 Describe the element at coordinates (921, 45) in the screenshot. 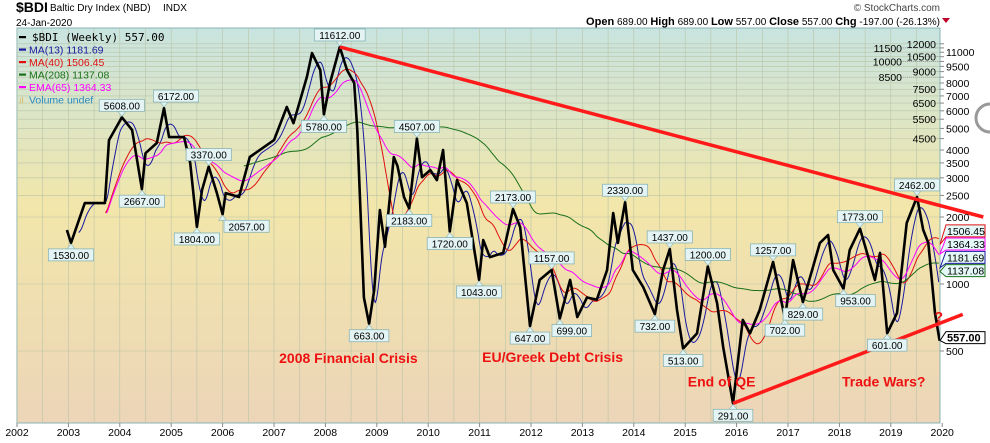

I see `y-tick-label: 12000` at that location.